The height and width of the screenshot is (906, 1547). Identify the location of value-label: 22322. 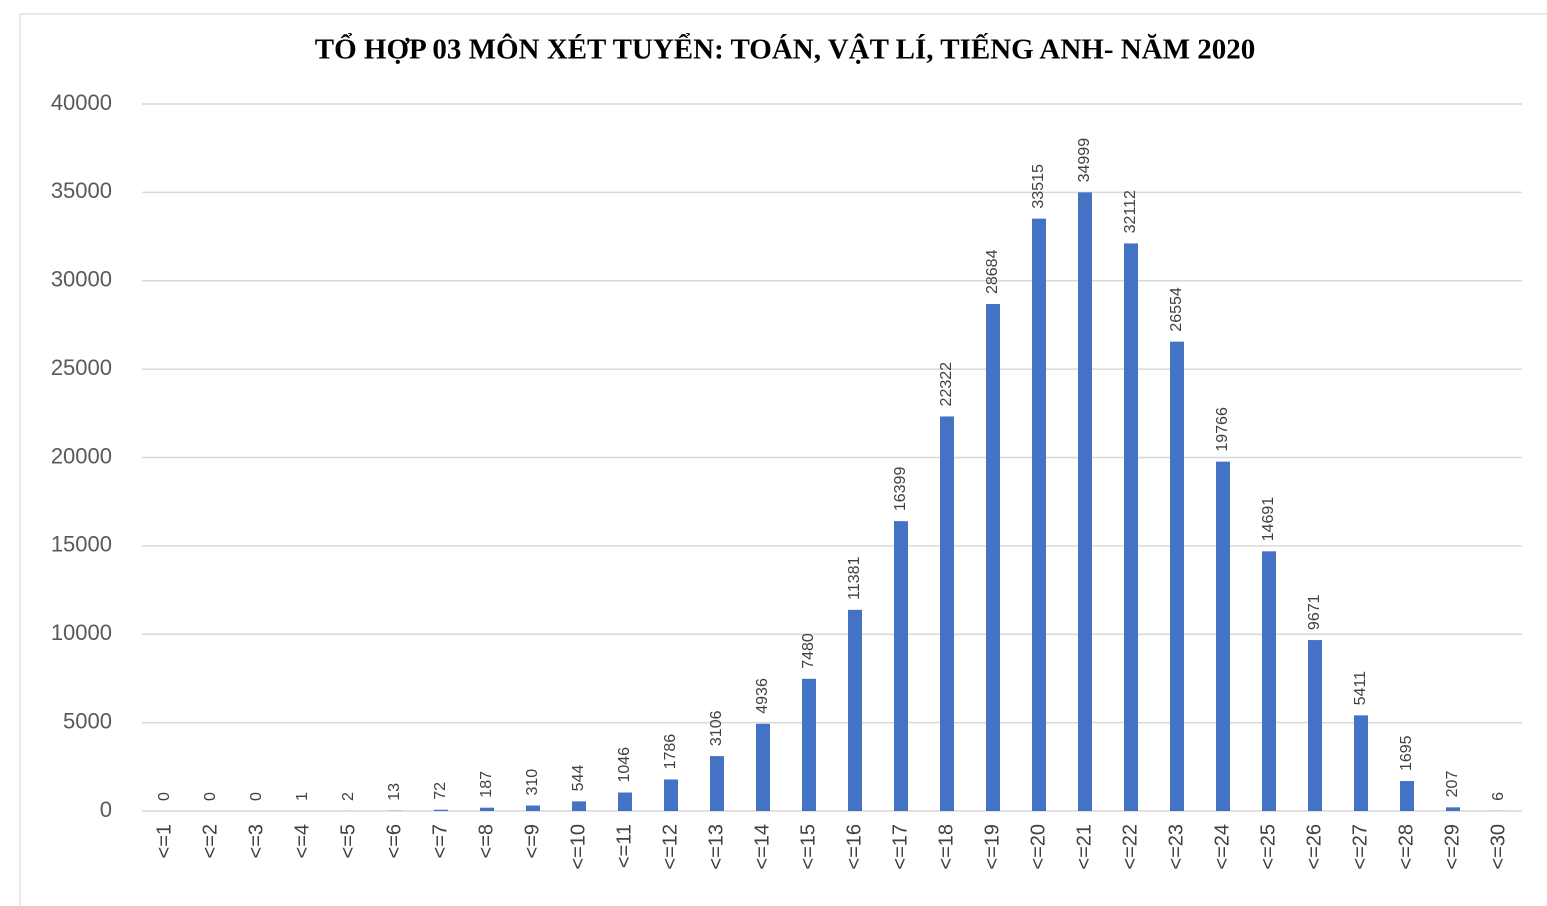
(946, 384).